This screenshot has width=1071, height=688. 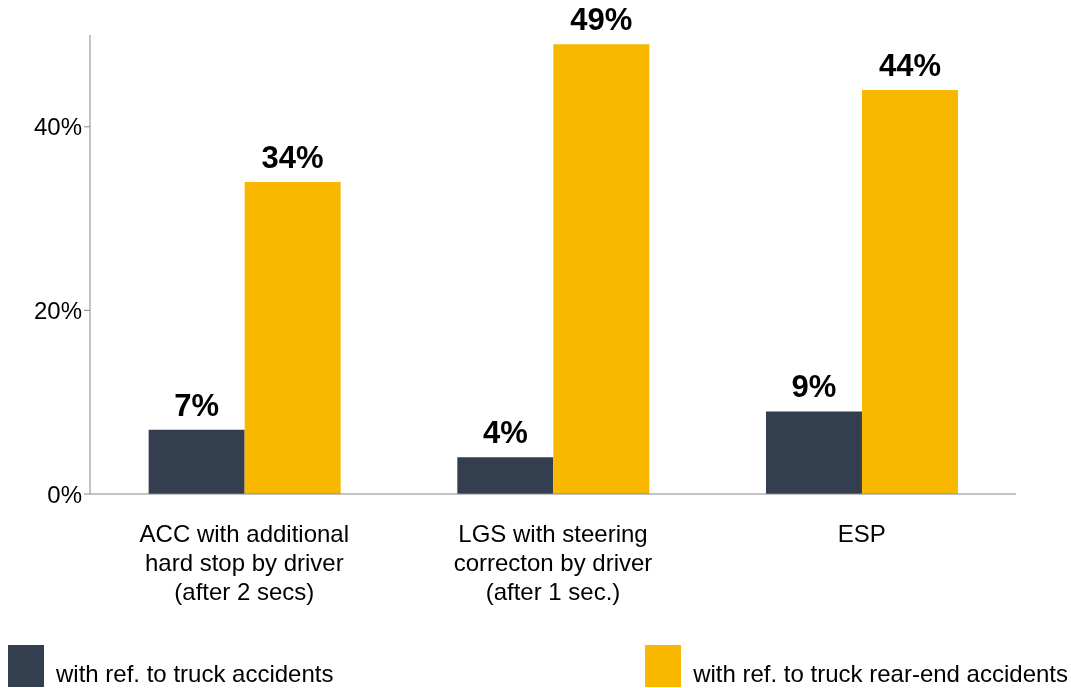 I want to click on data-label: 44%, so click(x=909, y=66).